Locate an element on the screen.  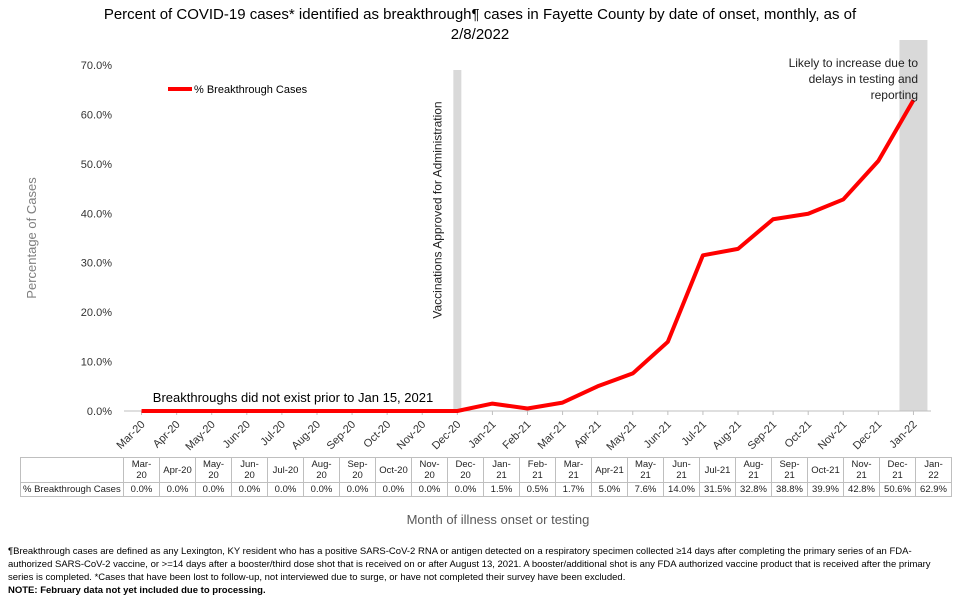
table-value: 38.8% is located at coordinates (789, 489).